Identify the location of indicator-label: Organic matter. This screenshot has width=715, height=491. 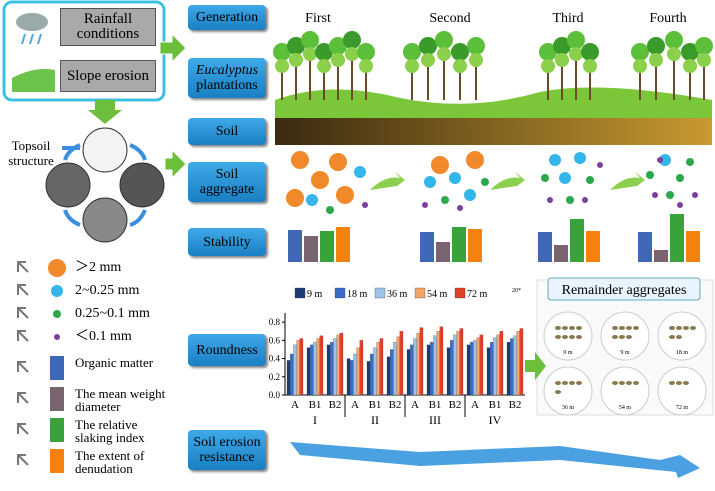
(114, 362).